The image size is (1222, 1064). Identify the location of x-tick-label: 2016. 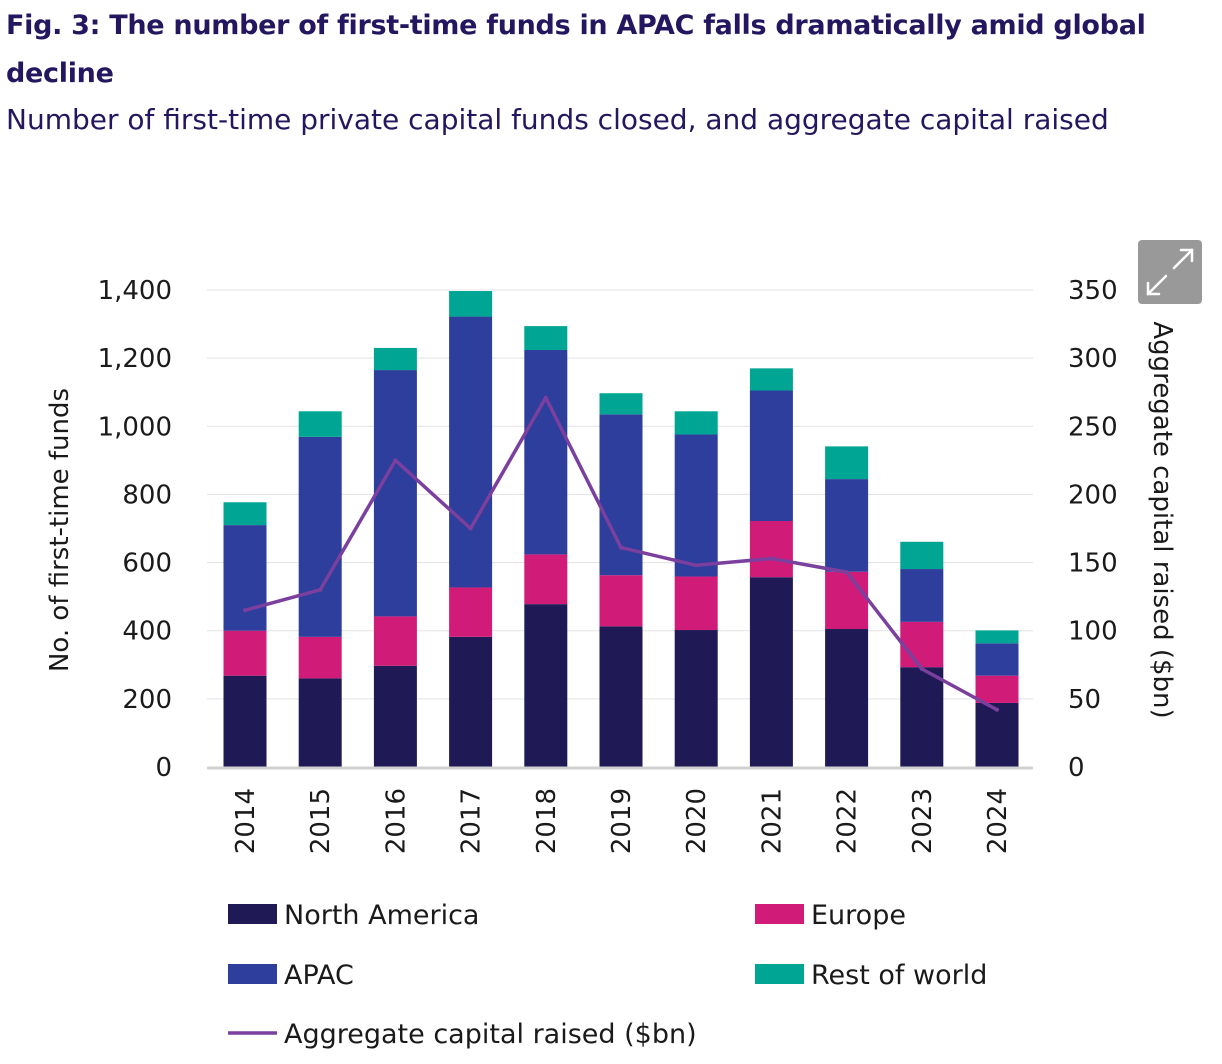
(396, 821).